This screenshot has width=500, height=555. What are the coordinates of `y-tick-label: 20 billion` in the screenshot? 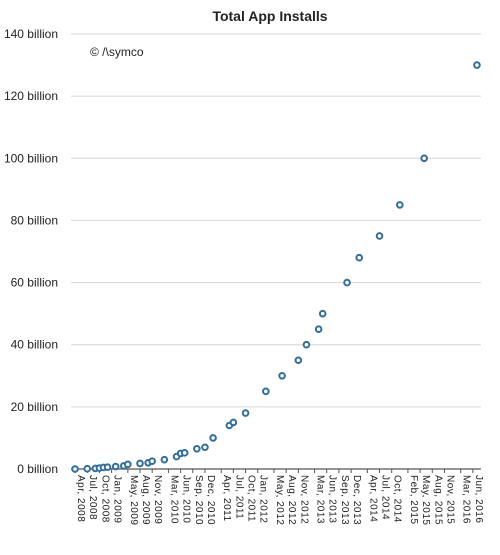 It's located at (34, 407).